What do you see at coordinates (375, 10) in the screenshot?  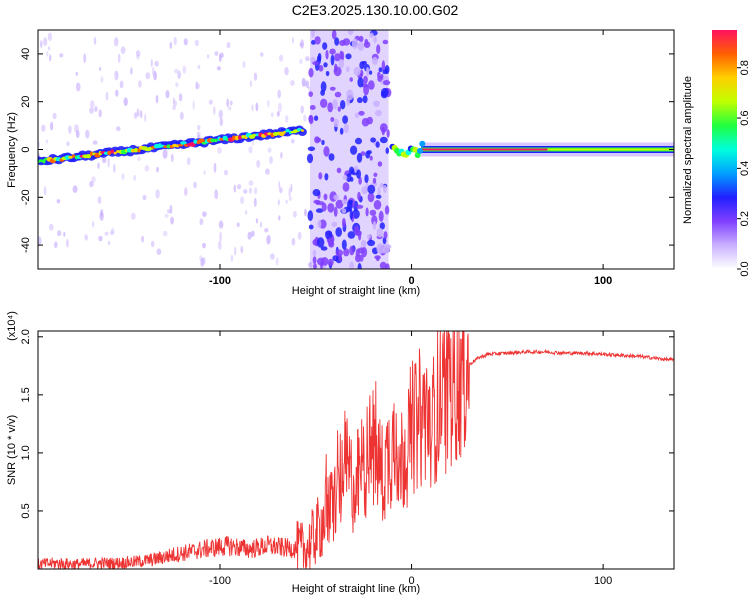 I see `page-title: C2E3.2025.130.10.00.G02` at bounding box center [375, 10].